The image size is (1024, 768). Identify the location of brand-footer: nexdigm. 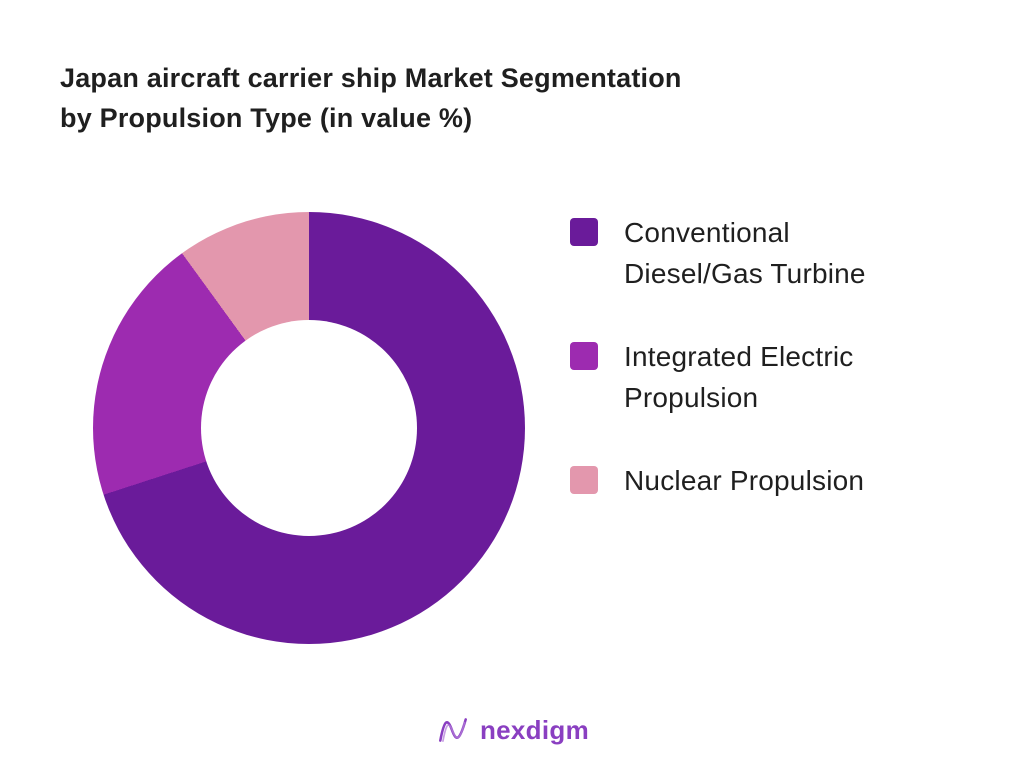
(512, 730).